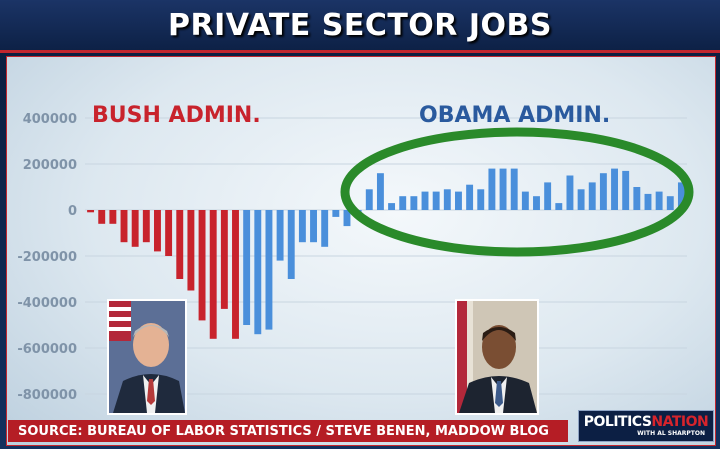 This screenshot has width=720, height=449. What do you see at coordinates (680, 422) in the screenshot?
I see `logo-accent-text: NATION` at bounding box center [680, 422].